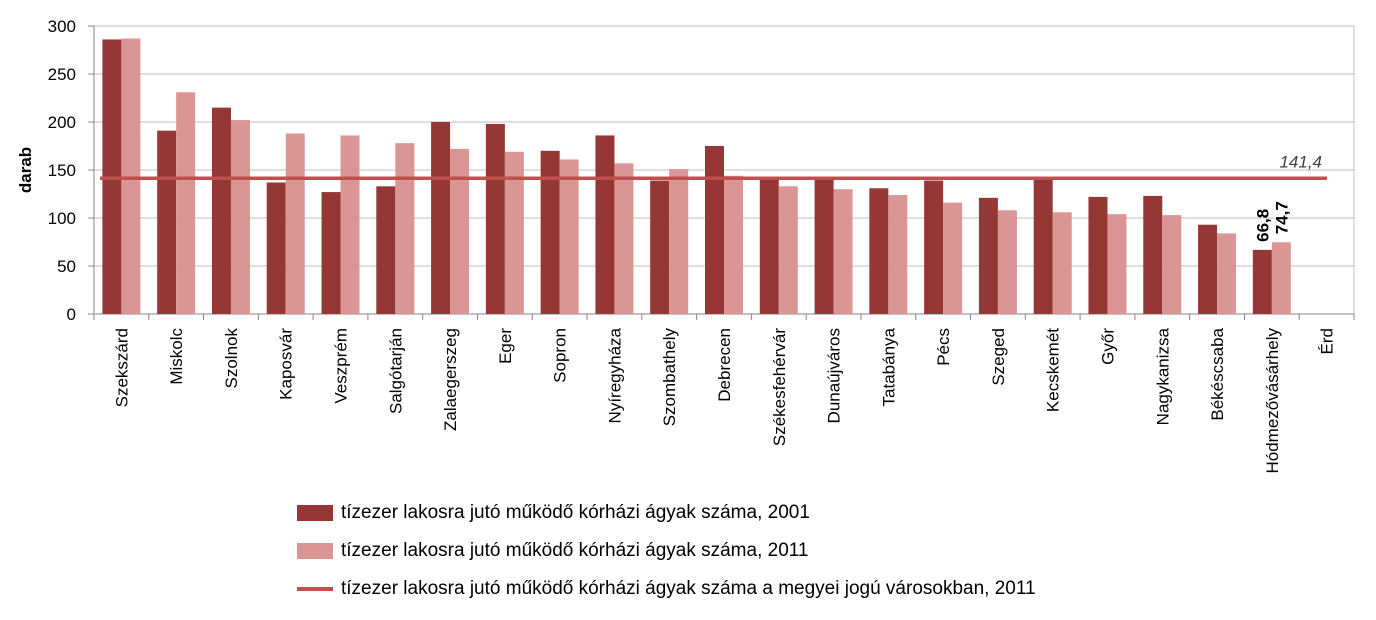 This screenshot has width=1376, height=620. I want to click on y-tick-label: 50, so click(66, 266).